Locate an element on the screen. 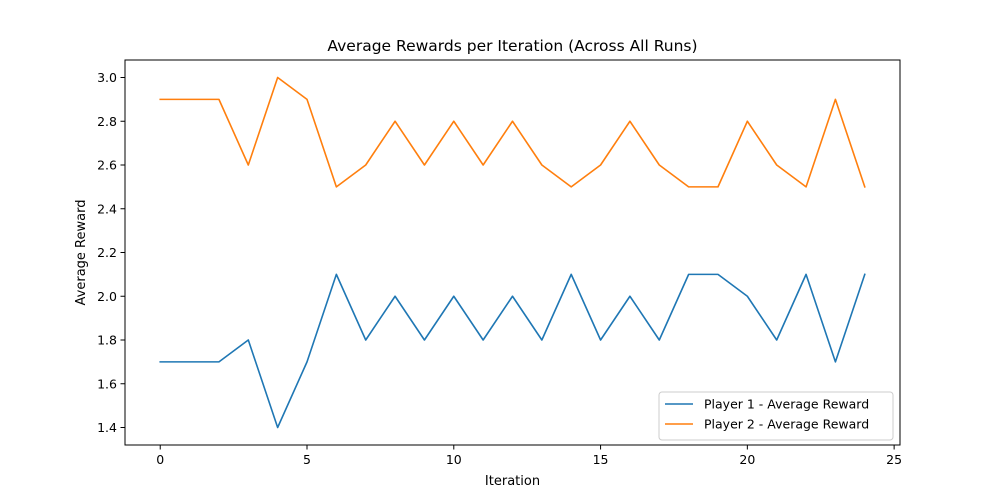  y-axis-label: Average Reward is located at coordinates (81, 253).